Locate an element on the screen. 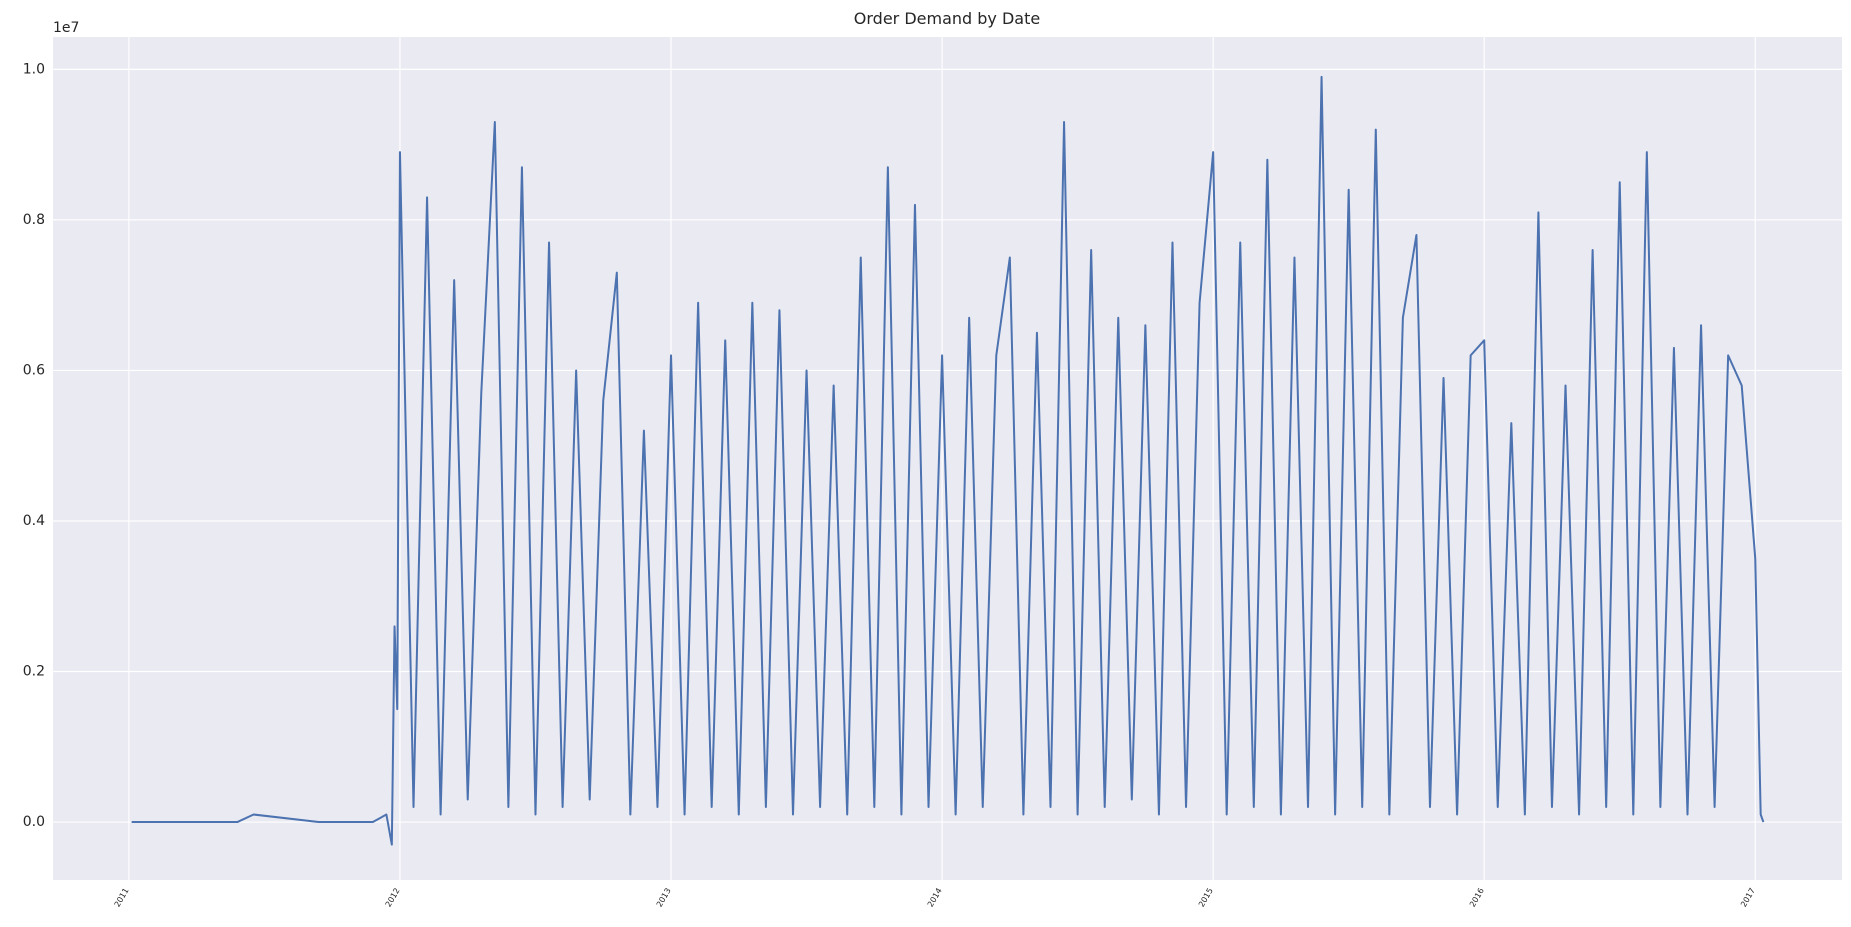 This screenshot has width=1851, height=927. y-tick-label: 0.2 is located at coordinates (34, 672).